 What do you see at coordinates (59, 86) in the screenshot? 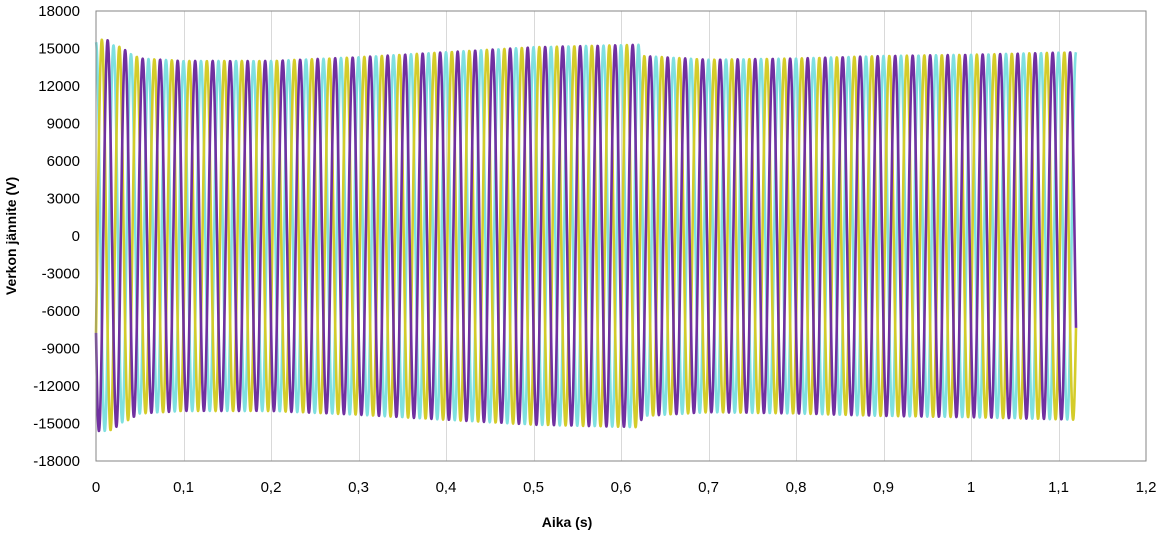
I see `y-tick-label: 12000` at bounding box center [59, 86].